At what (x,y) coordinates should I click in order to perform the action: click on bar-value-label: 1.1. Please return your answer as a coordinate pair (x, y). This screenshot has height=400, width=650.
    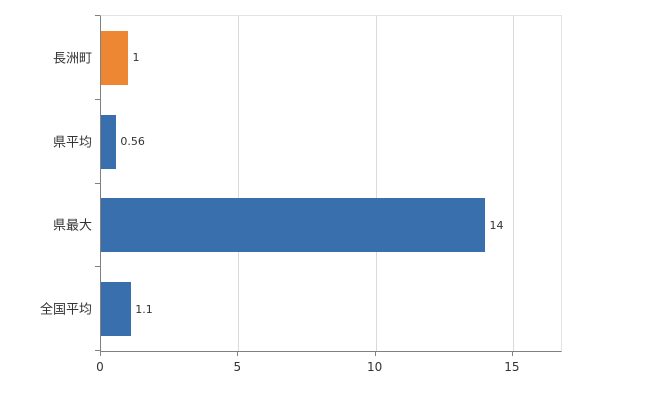
    Looking at the image, I should click on (144, 309).